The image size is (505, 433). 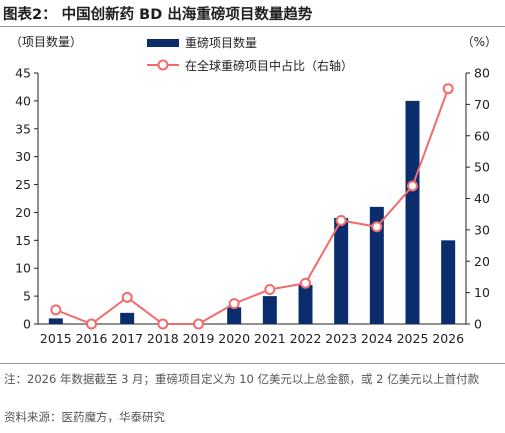 What do you see at coordinates (270, 338) in the screenshot?
I see `x-axis-tick-label: 2021` at bounding box center [270, 338].